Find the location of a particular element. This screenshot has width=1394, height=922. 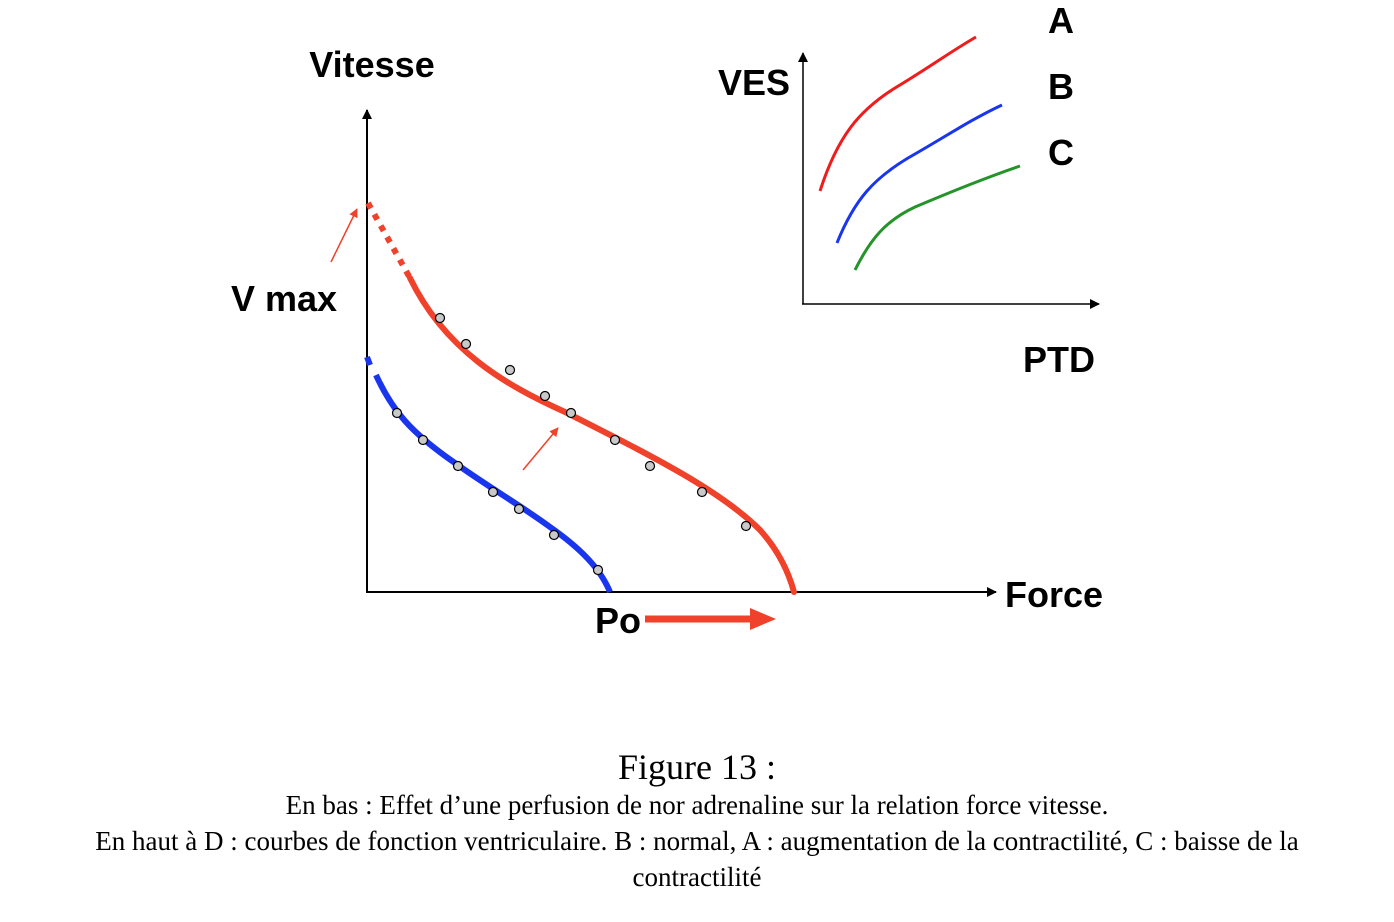

curve-label-a: A is located at coordinates (1061, 20).